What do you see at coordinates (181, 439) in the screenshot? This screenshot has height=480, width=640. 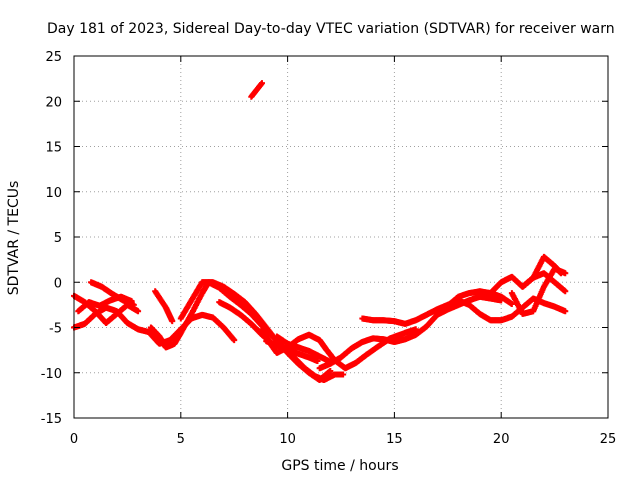 I see `x-tick-label: 5` at bounding box center [181, 439].